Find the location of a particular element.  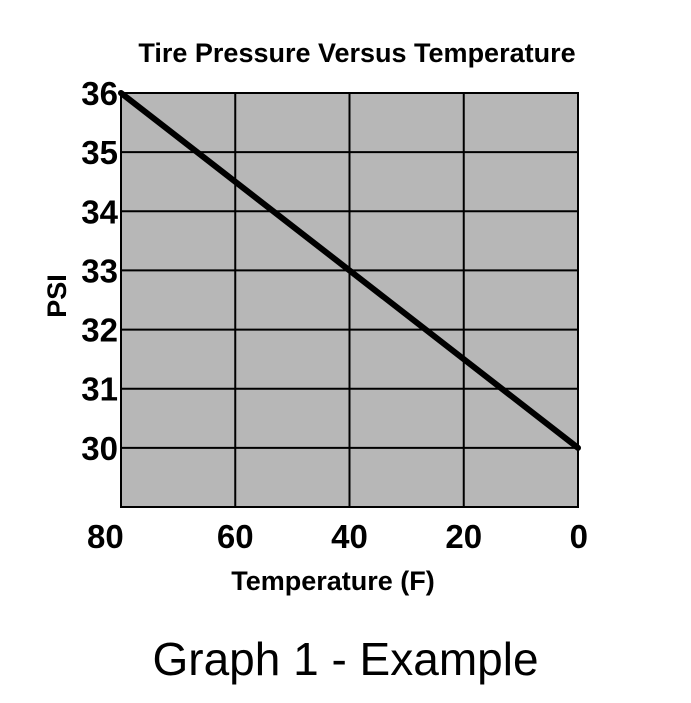

y-tick-label: 32 is located at coordinates (99, 330).